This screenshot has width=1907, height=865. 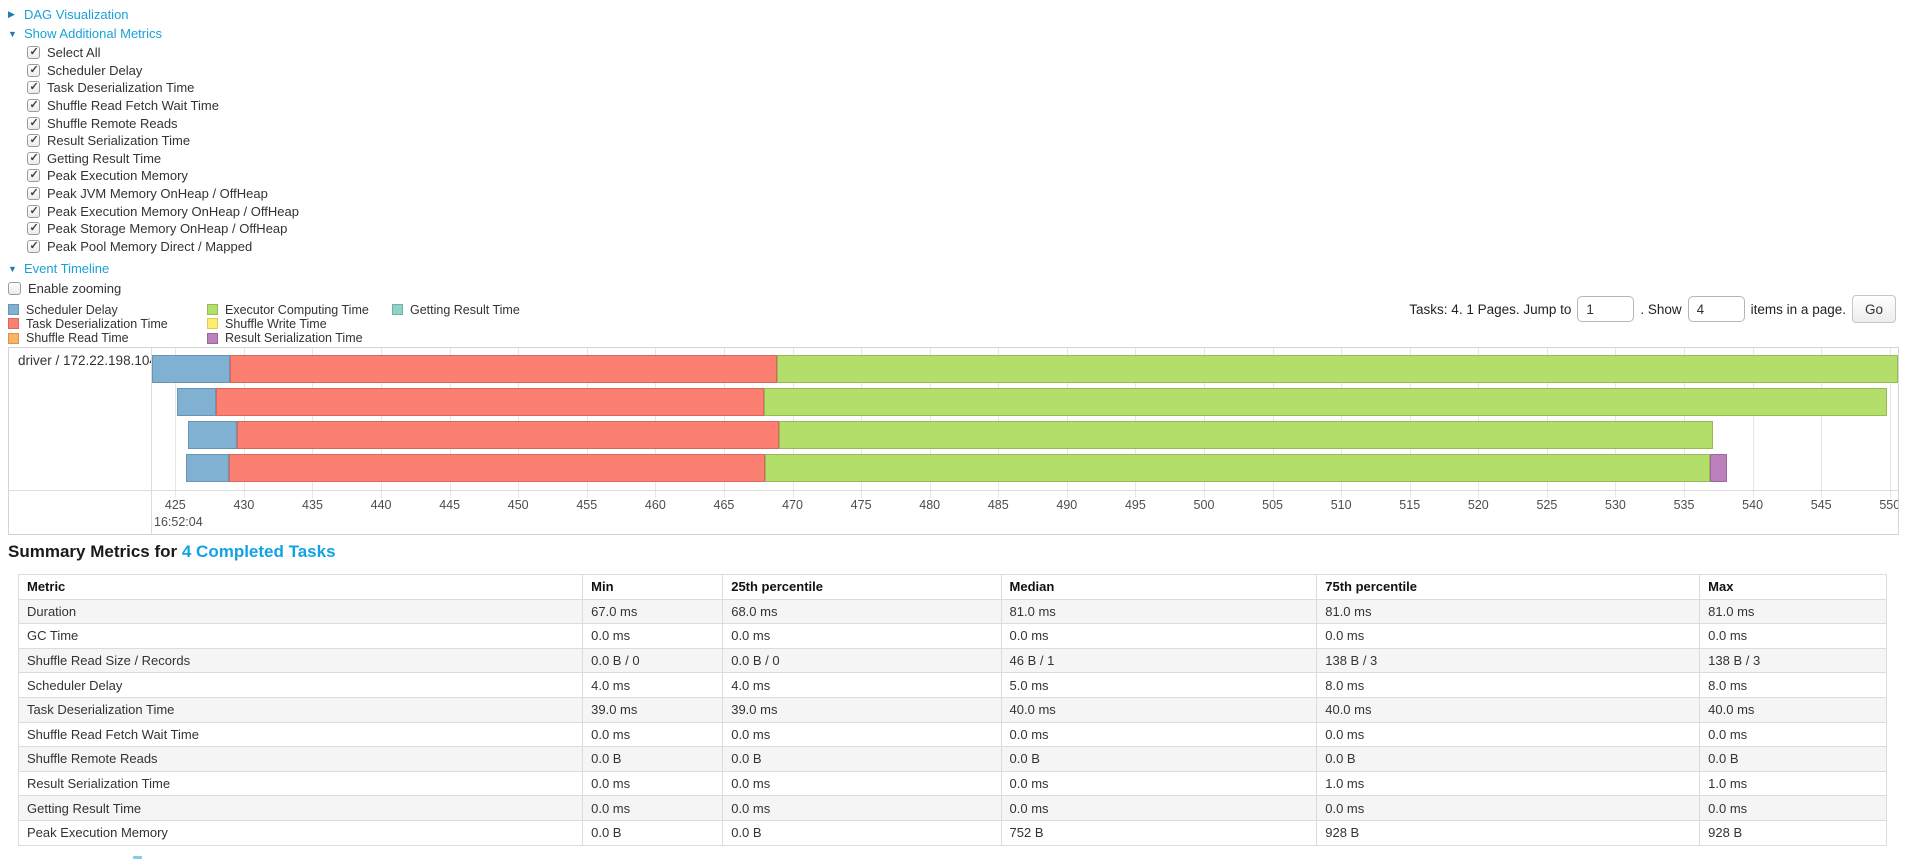 I want to click on metric-checkbox-row: Peak JVM Memory OnHeap / OffHeap, so click(x=163, y=194).